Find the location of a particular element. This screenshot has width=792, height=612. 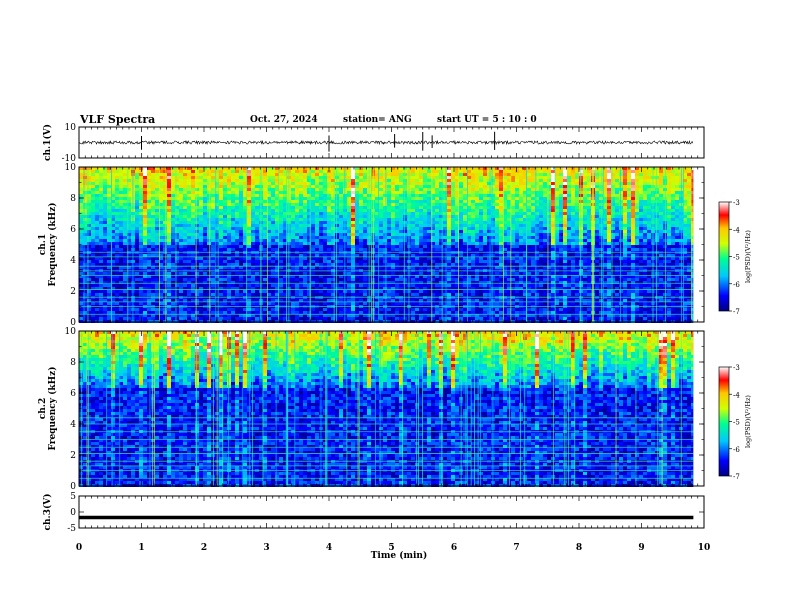

start-time-label: start UT = 5 : 10 : 0 is located at coordinates (487, 120).